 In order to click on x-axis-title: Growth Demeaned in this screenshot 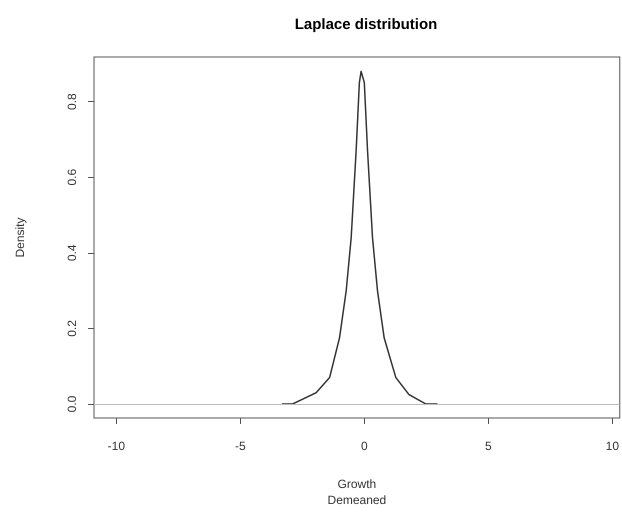, I will do `click(357, 492)`.